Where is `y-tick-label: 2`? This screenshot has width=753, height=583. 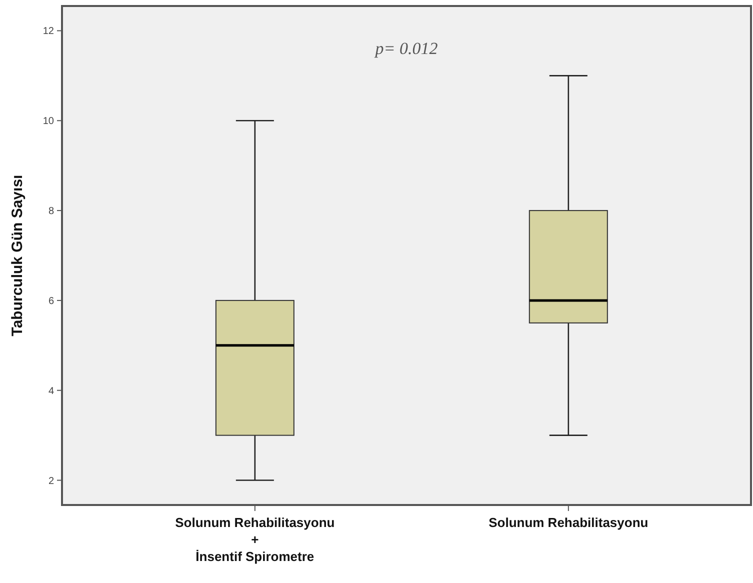
y-tick-label: 2 is located at coordinates (51, 481).